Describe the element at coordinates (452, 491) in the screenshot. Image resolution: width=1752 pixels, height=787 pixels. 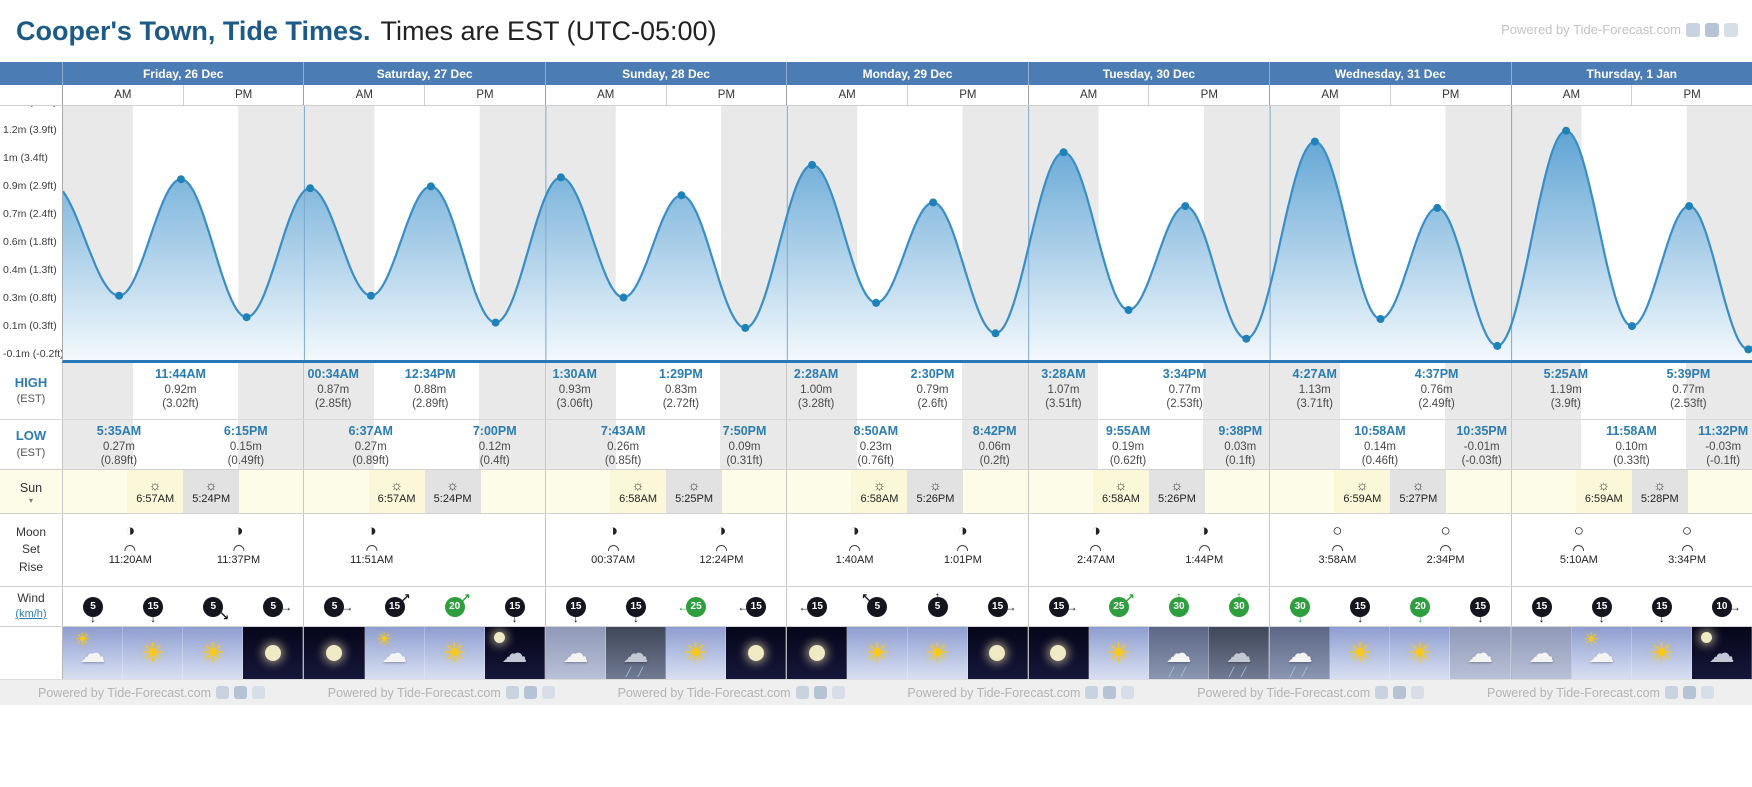
I see `sunset-cell: ☼ 5:24PM` at that location.